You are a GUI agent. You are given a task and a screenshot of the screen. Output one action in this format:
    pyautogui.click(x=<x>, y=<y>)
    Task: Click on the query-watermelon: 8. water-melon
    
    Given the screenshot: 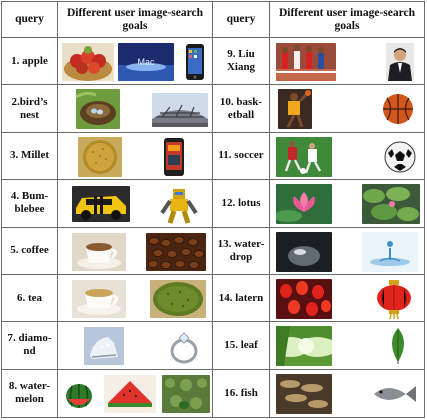 What is the action you would take?
    pyautogui.click(x=30, y=393)
    